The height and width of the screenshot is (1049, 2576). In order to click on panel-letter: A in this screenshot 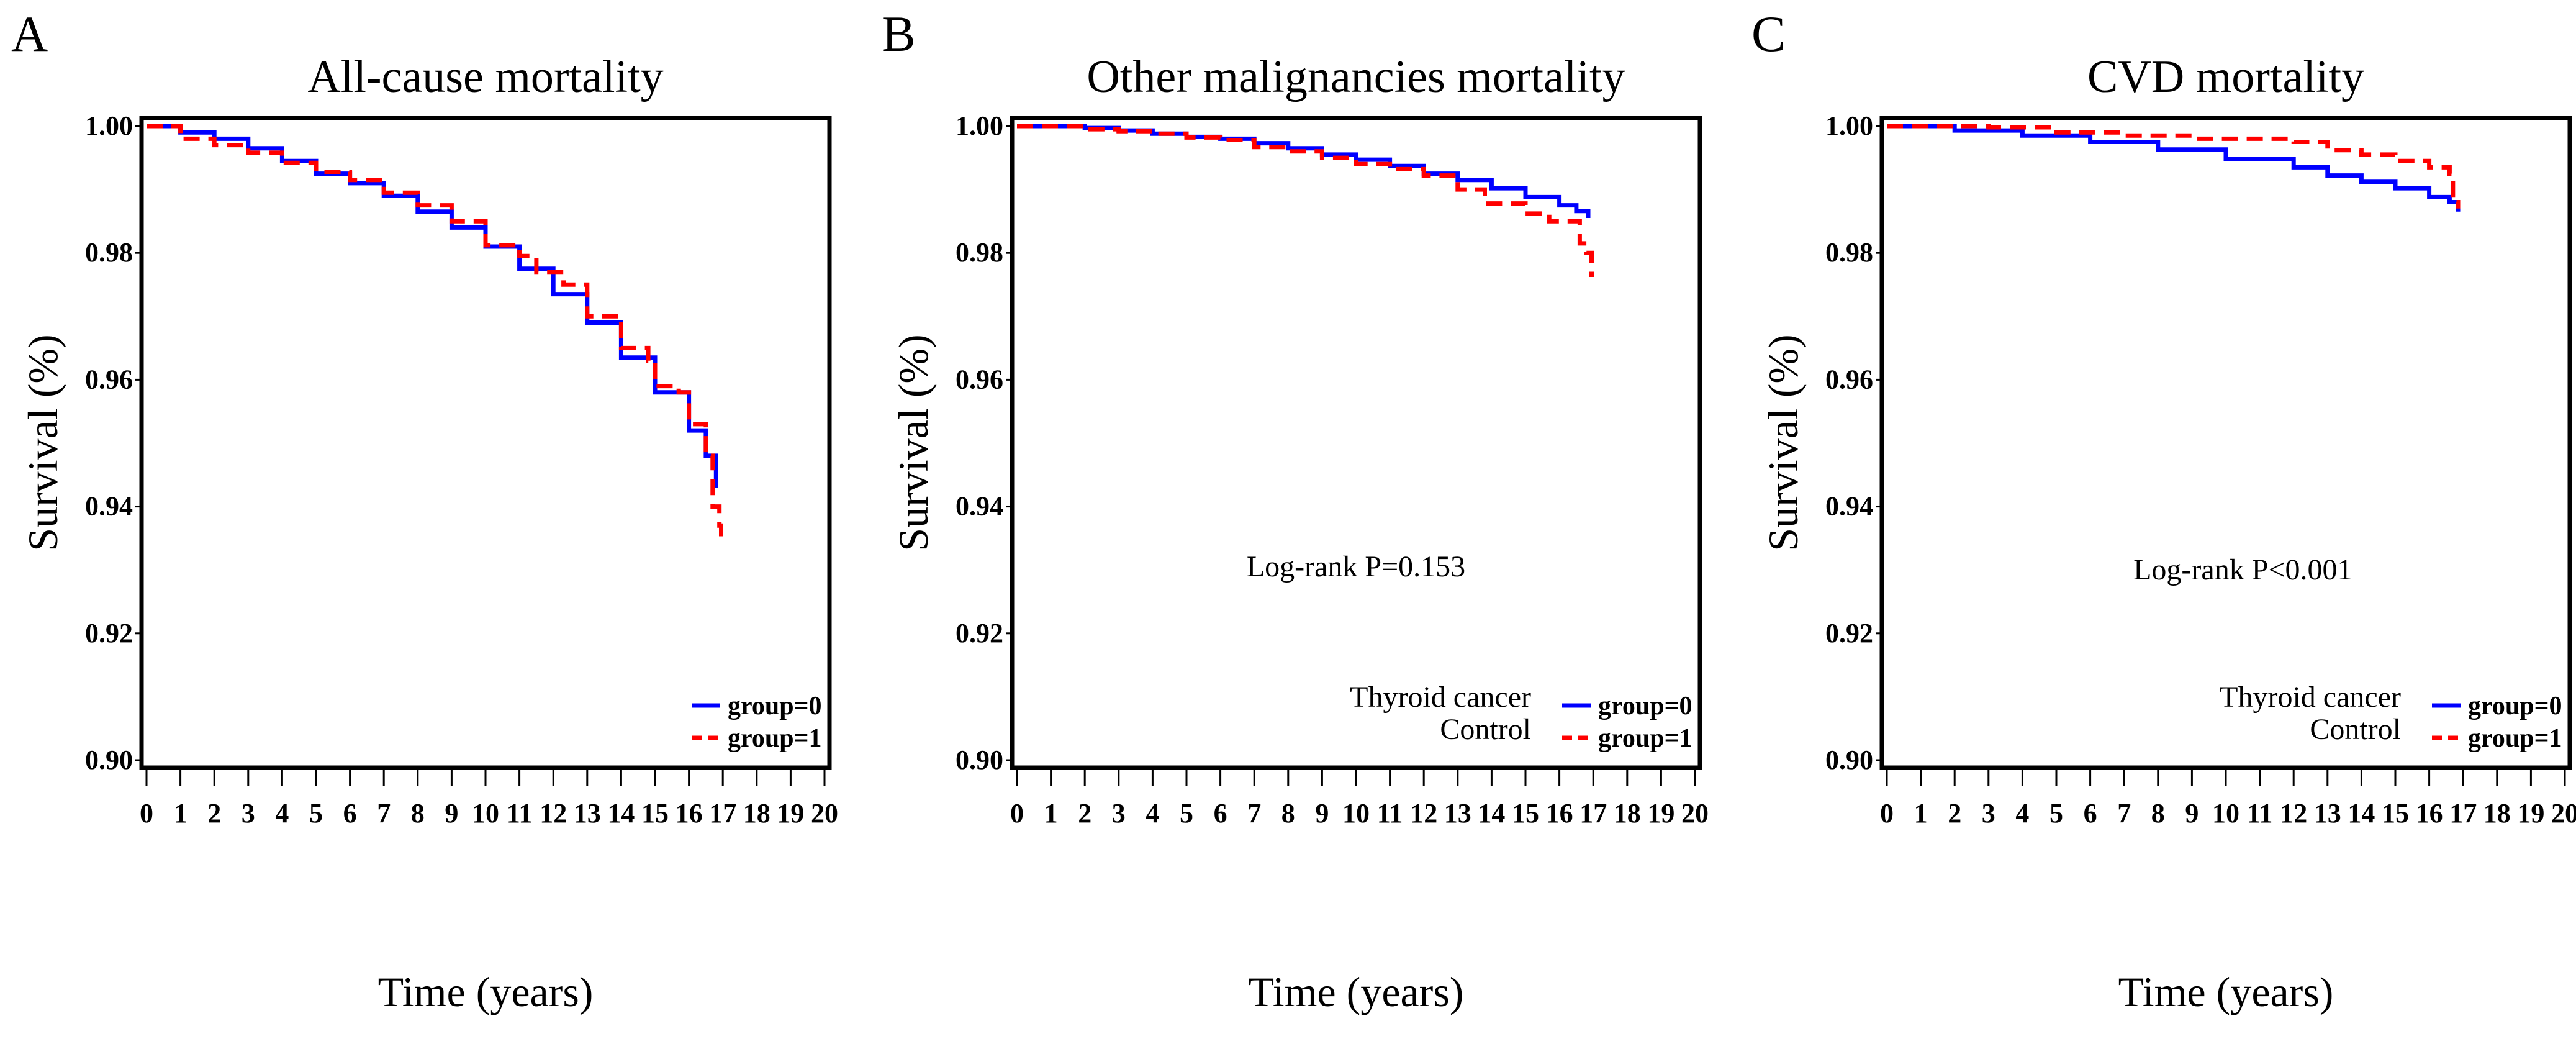, I will do `click(29, 34)`.